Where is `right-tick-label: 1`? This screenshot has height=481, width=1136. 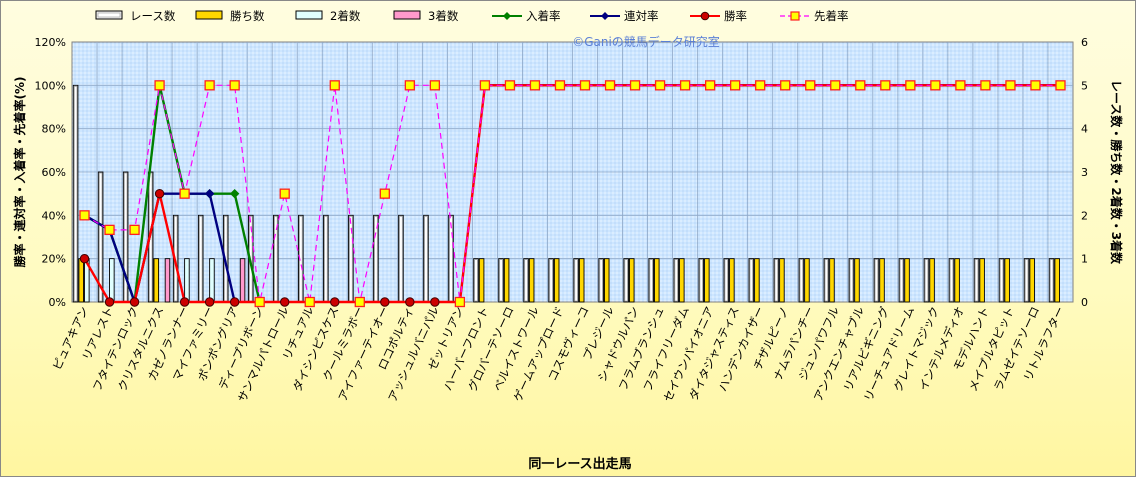 right-tick-label: 1 is located at coordinates (1084, 259).